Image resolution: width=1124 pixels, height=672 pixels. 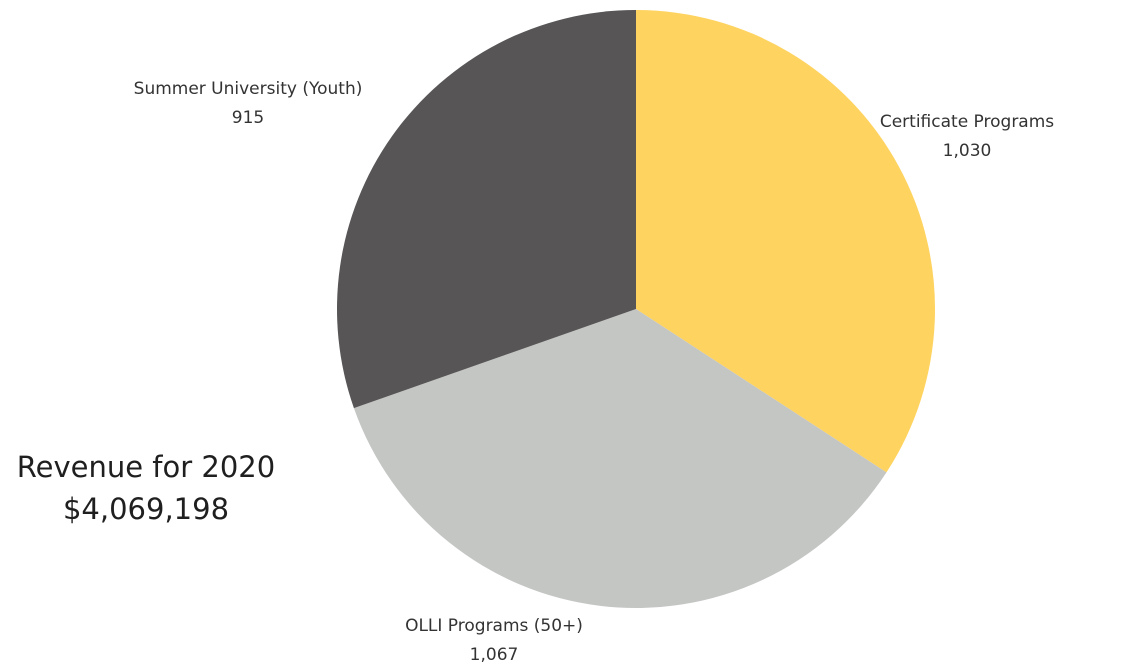 What do you see at coordinates (494, 641) in the screenshot?
I see `slice-label-olli-programs: OLLI Programs (50+) 1,067` at bounding box center [494, 641].